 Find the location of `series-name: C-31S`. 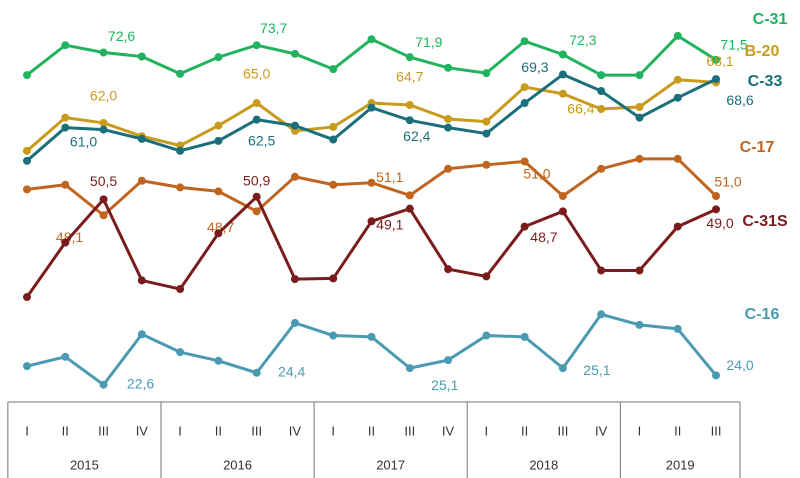

series-name: C-31S is located at coordinates (765, 221).